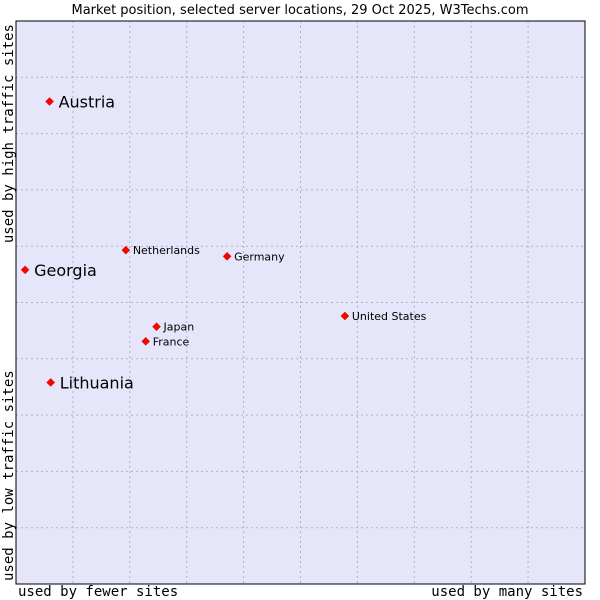 Image resolution: width=600 pixels, height=600 pixels. I want to click on x-axis-label-right: used by many sites, so click(507, 592).